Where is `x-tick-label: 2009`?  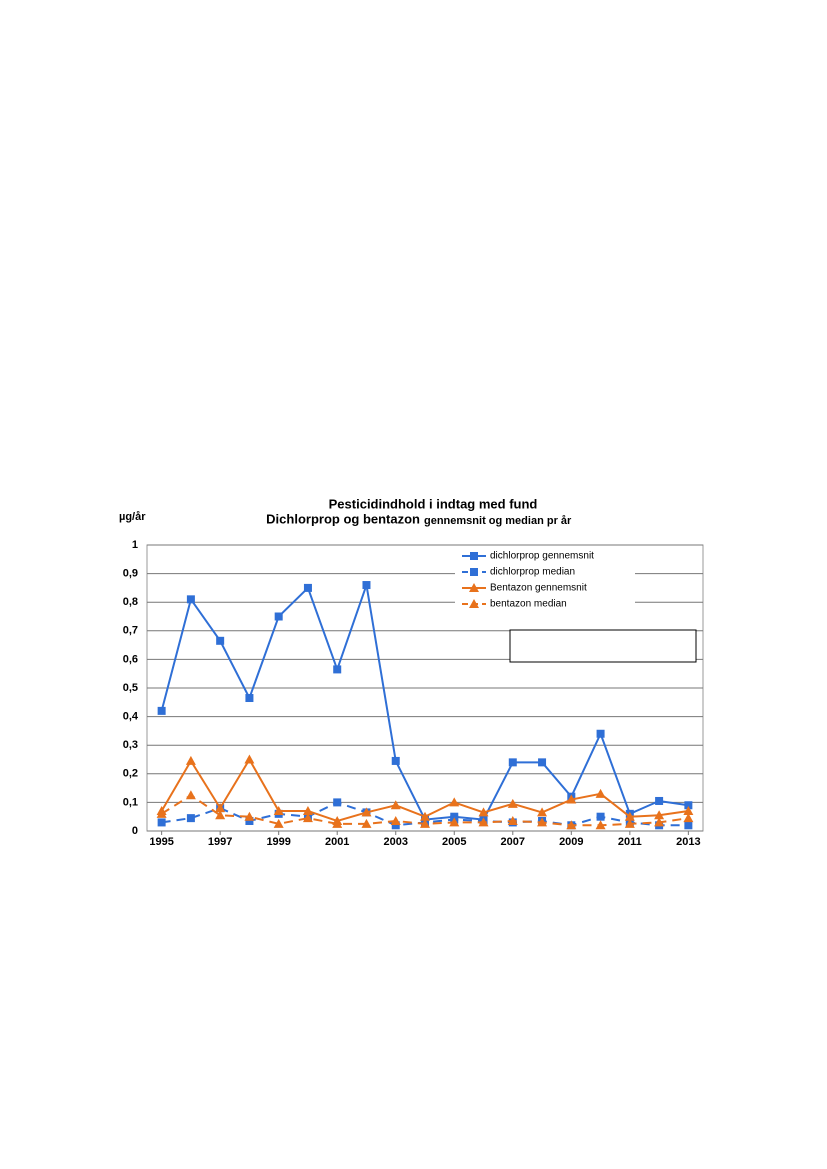
x-tick-label: 2009 is located at coordinates (571, 842).